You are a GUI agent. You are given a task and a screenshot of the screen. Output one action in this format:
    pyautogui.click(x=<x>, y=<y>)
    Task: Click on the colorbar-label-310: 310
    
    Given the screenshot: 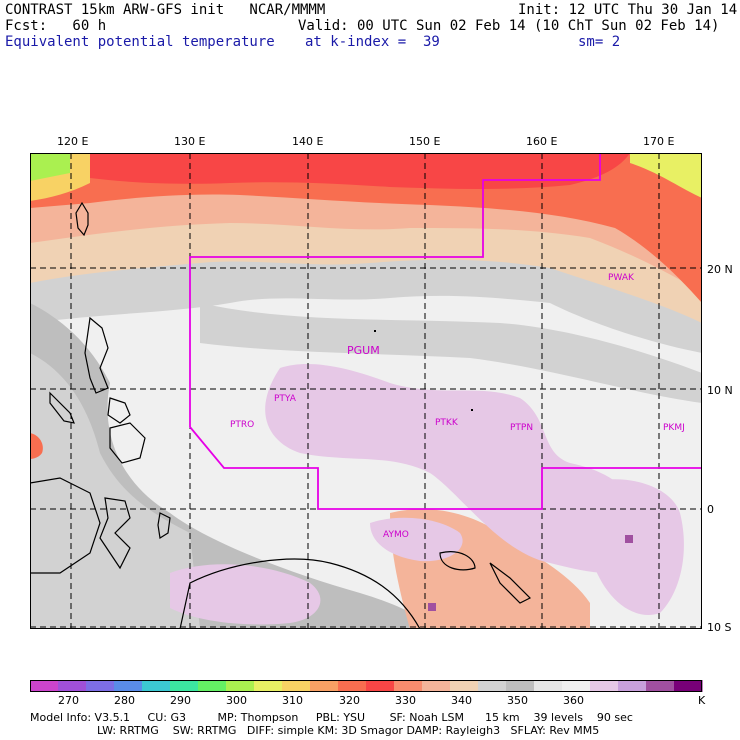 What is the action you would take?
    pyautogui.click(x=292, y=700)
    